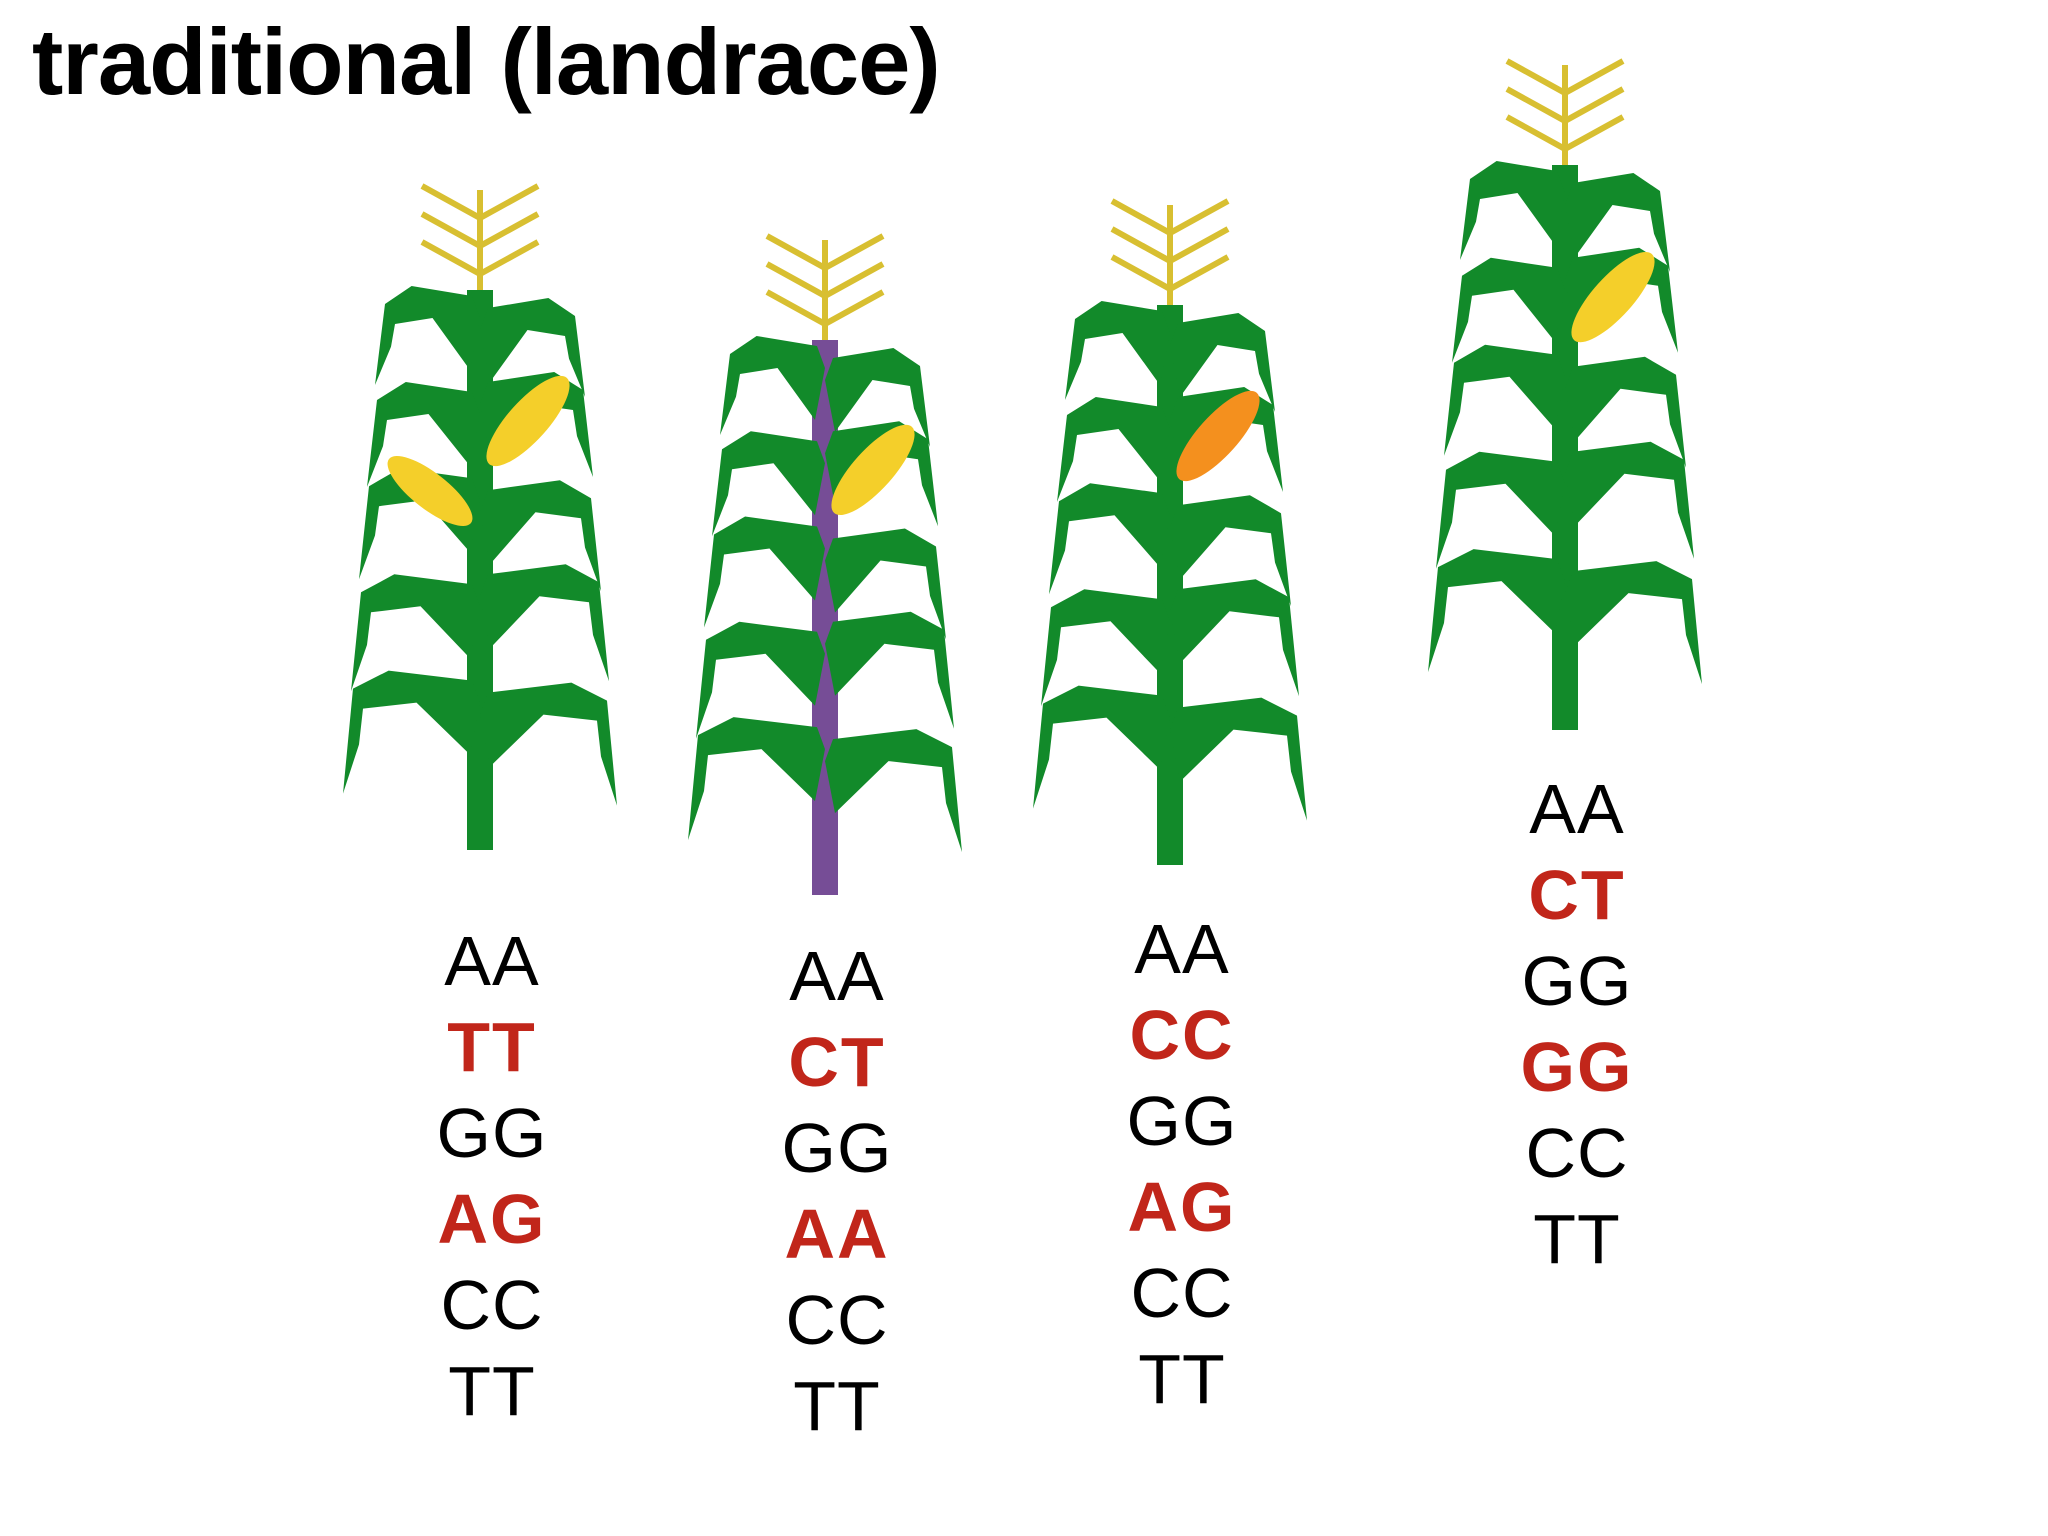  Describe the element at coordinates (837, 1191) in the screenshot. I see `genotype-list-plant-2: AA CT GG AA CC TT` at that location.